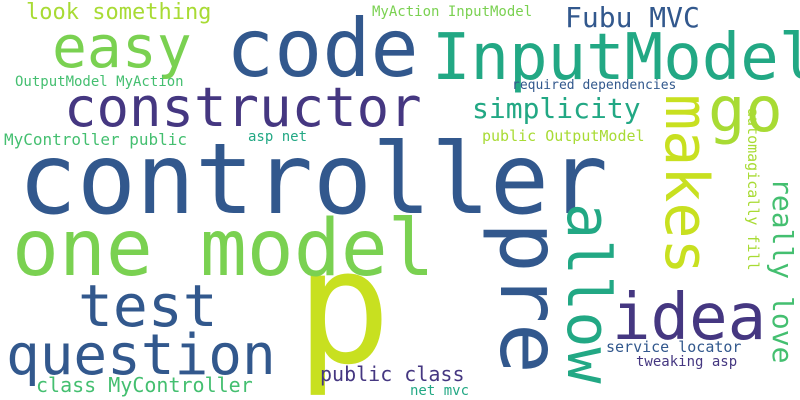 This screenshot has width=800, height=400. What do you see at coordinates (689, 318) in the screenshot?
I see `word-idea: idea` at bounding box center [689, 318].